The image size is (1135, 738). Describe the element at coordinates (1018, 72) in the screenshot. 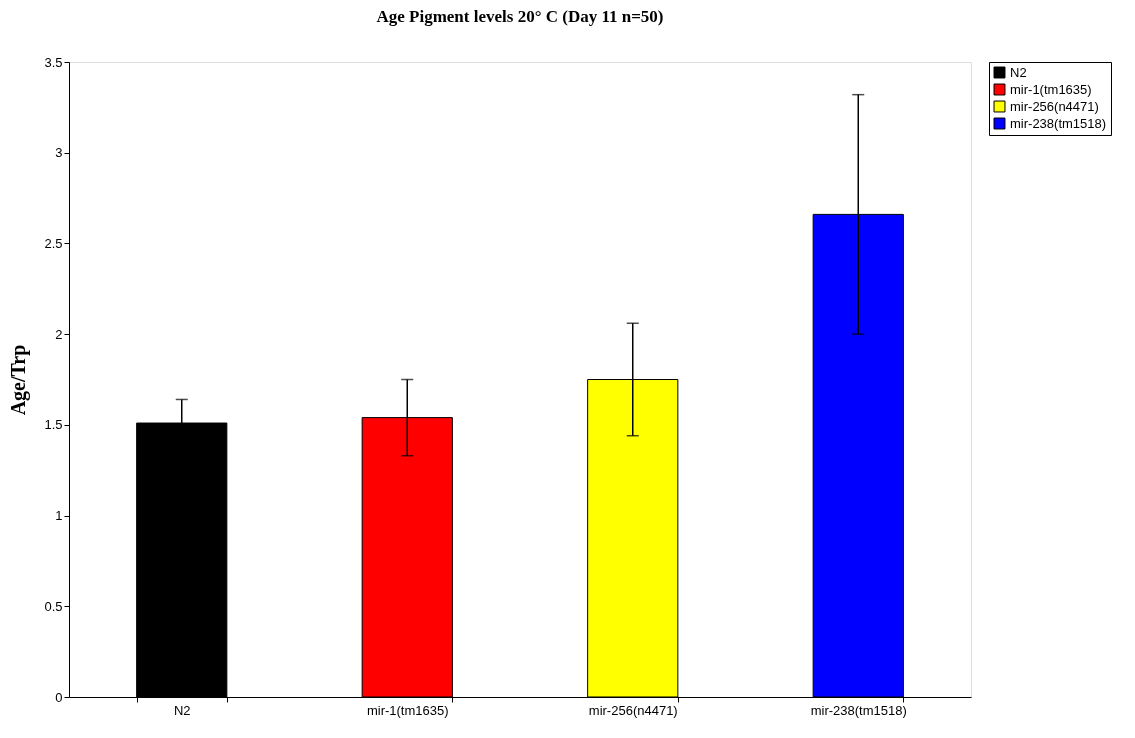

I see `legend-label: N2` at that location.